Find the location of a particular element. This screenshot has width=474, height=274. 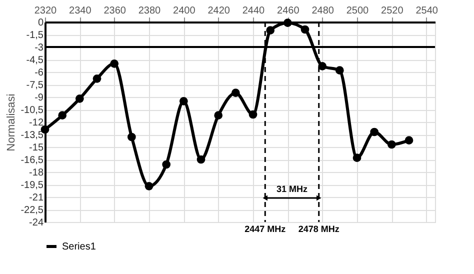

y-tick-label: 0 is located at coordinates (41, 23).